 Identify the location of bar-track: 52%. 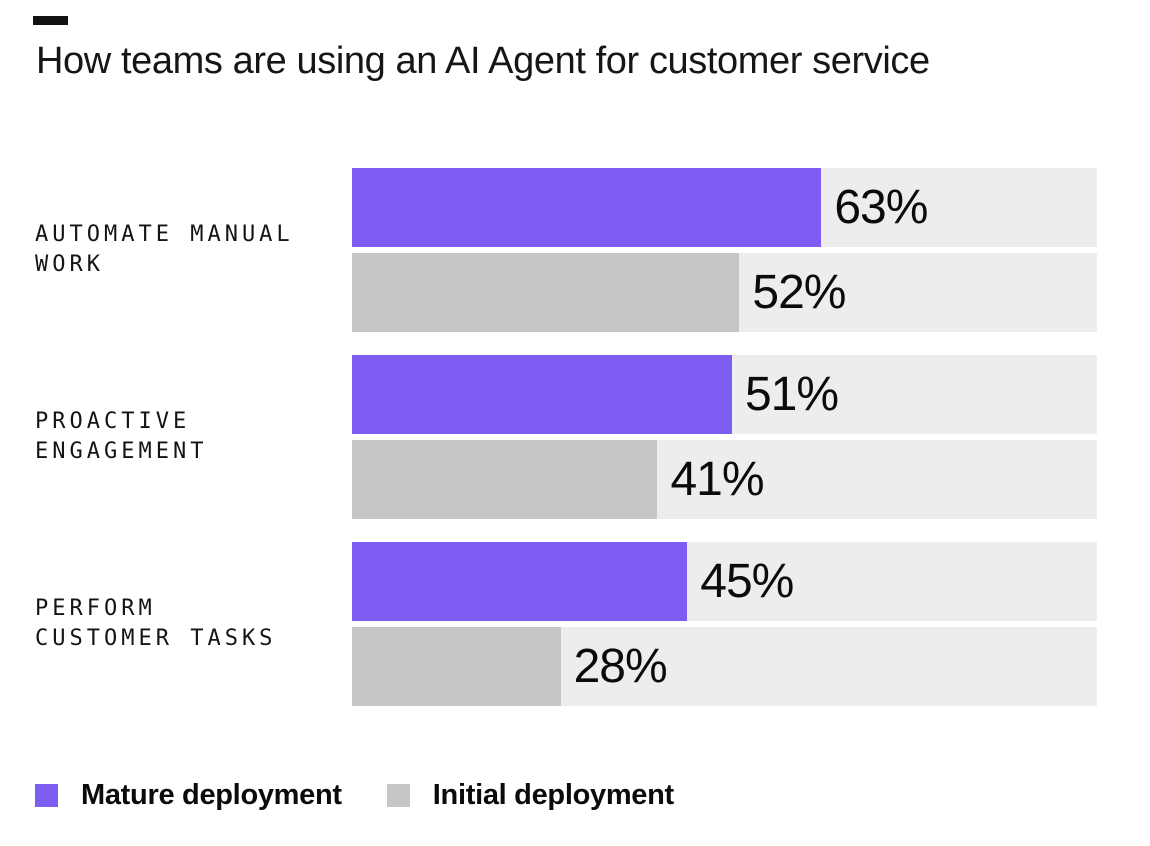
(724, 292).